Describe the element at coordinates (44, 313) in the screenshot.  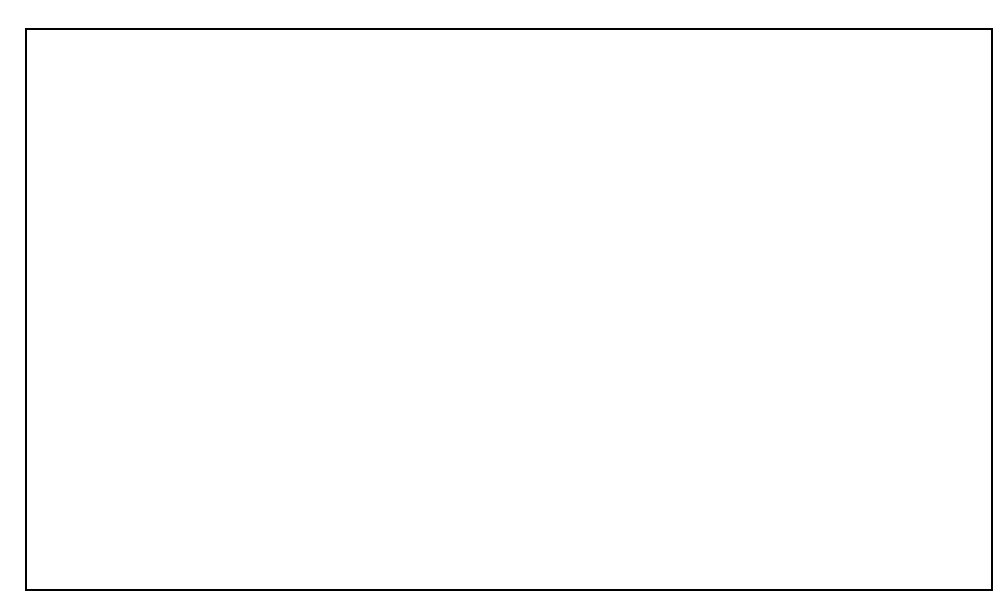
I see `y-axis-title` at that location.